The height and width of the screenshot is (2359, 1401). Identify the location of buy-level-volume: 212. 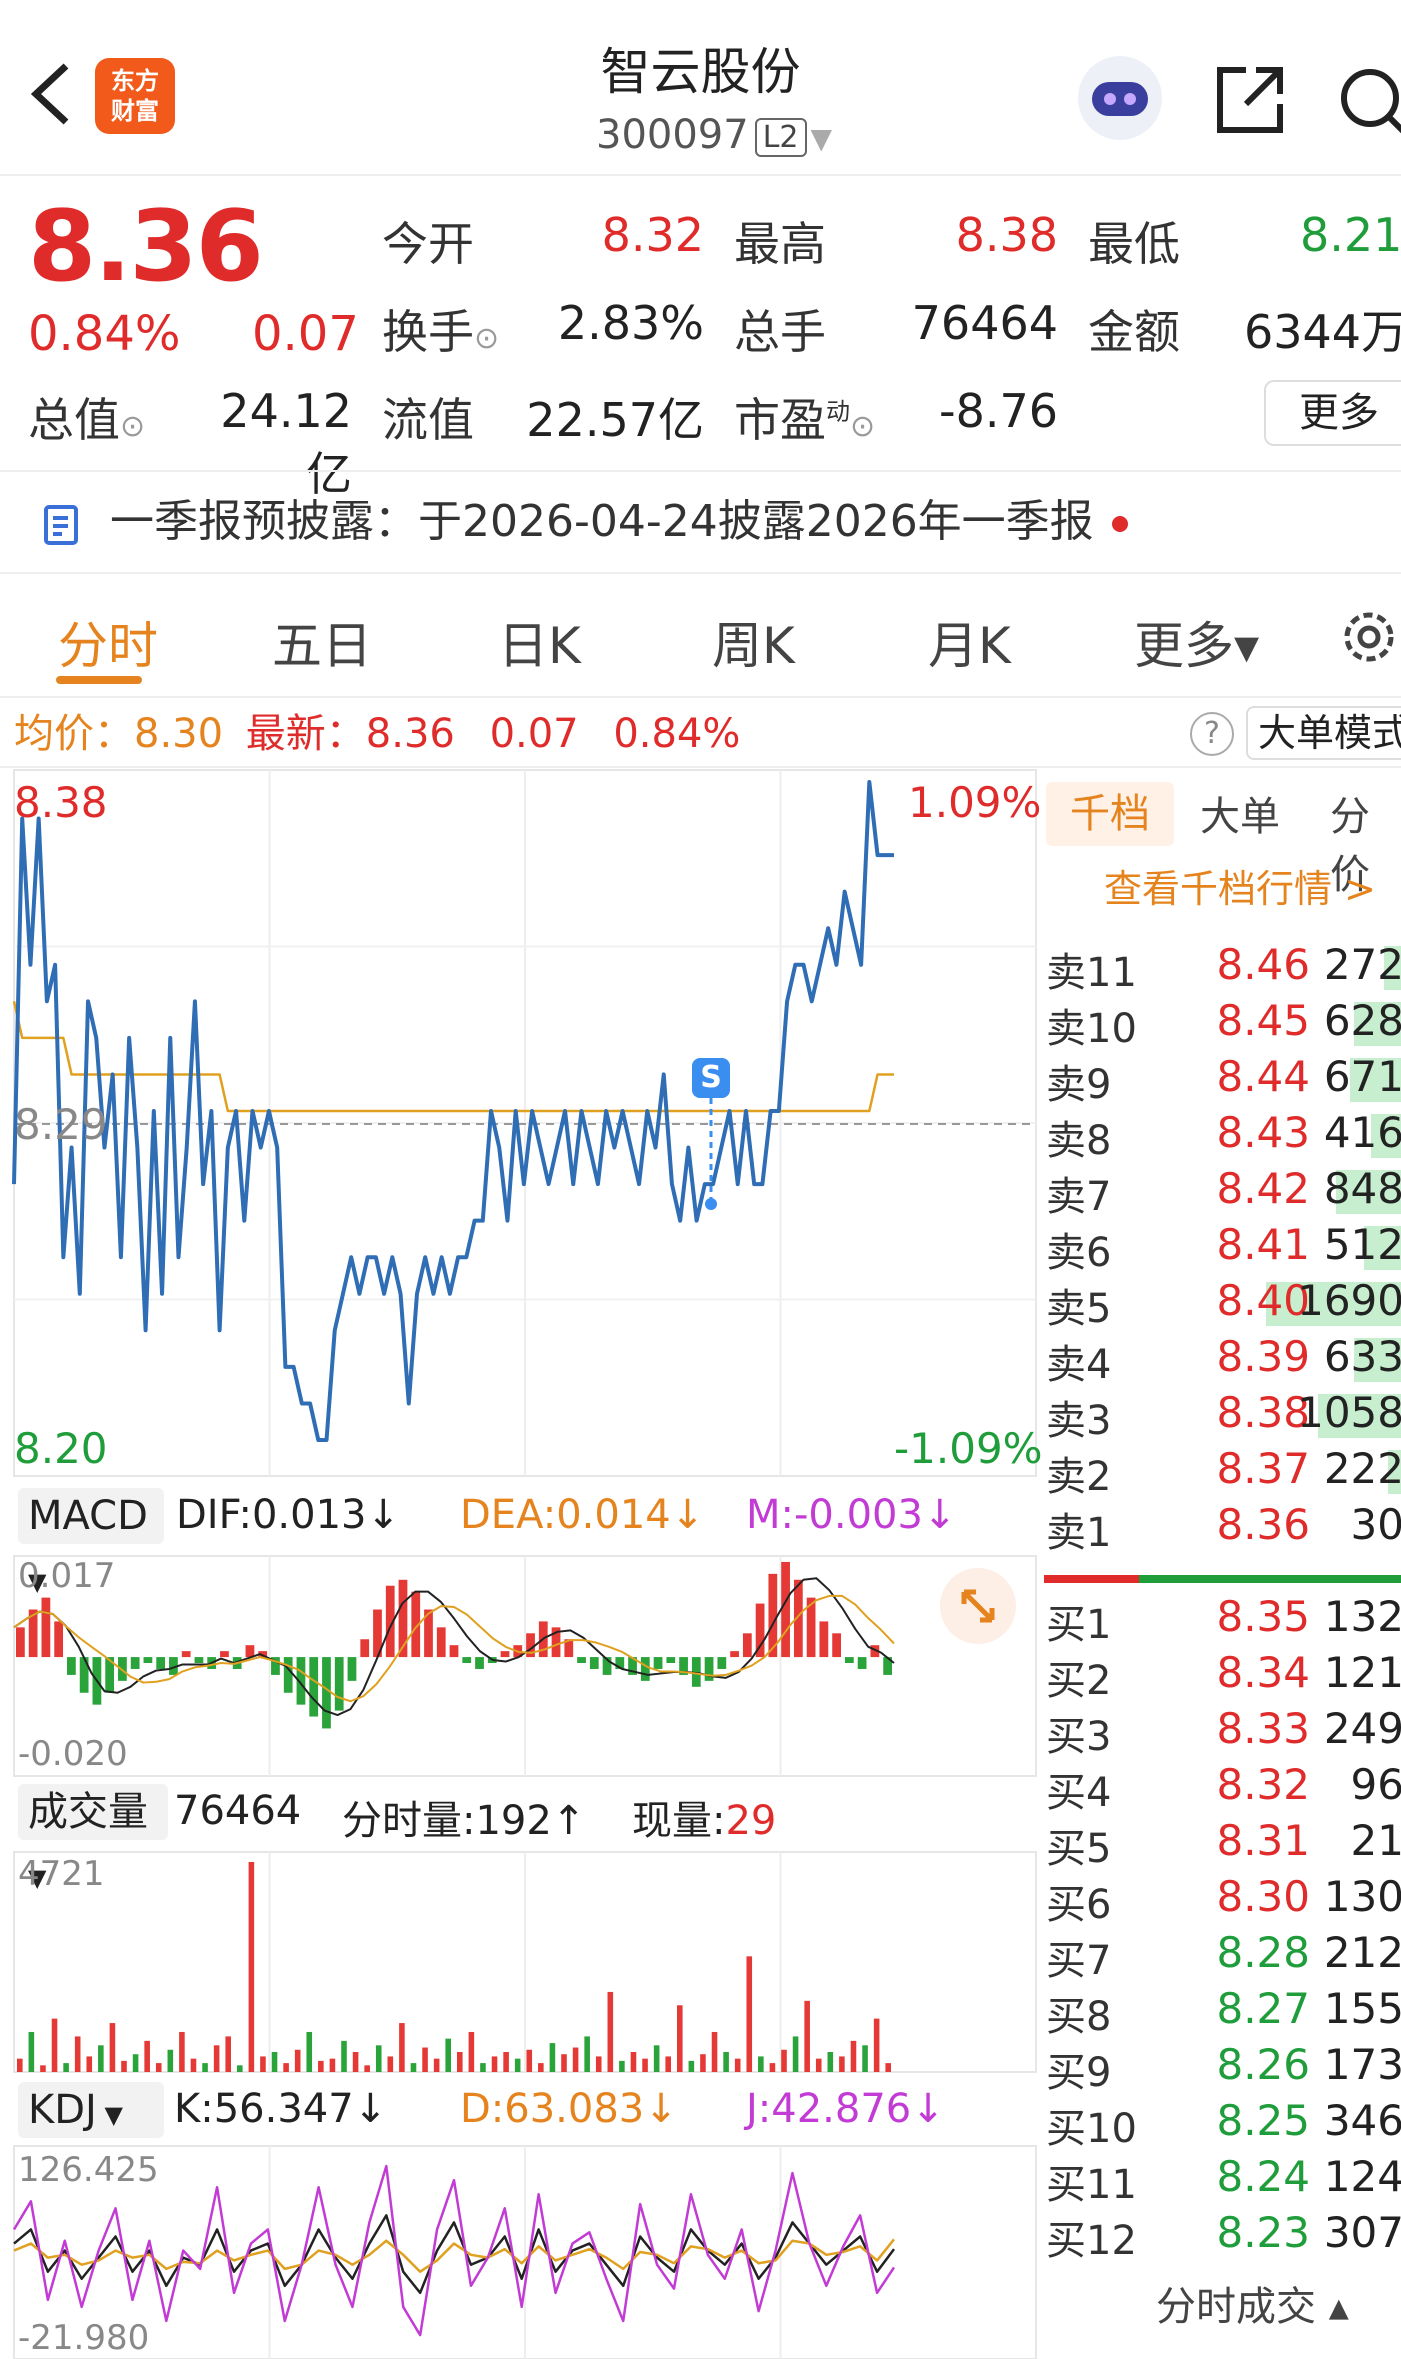
(1362, 1952).